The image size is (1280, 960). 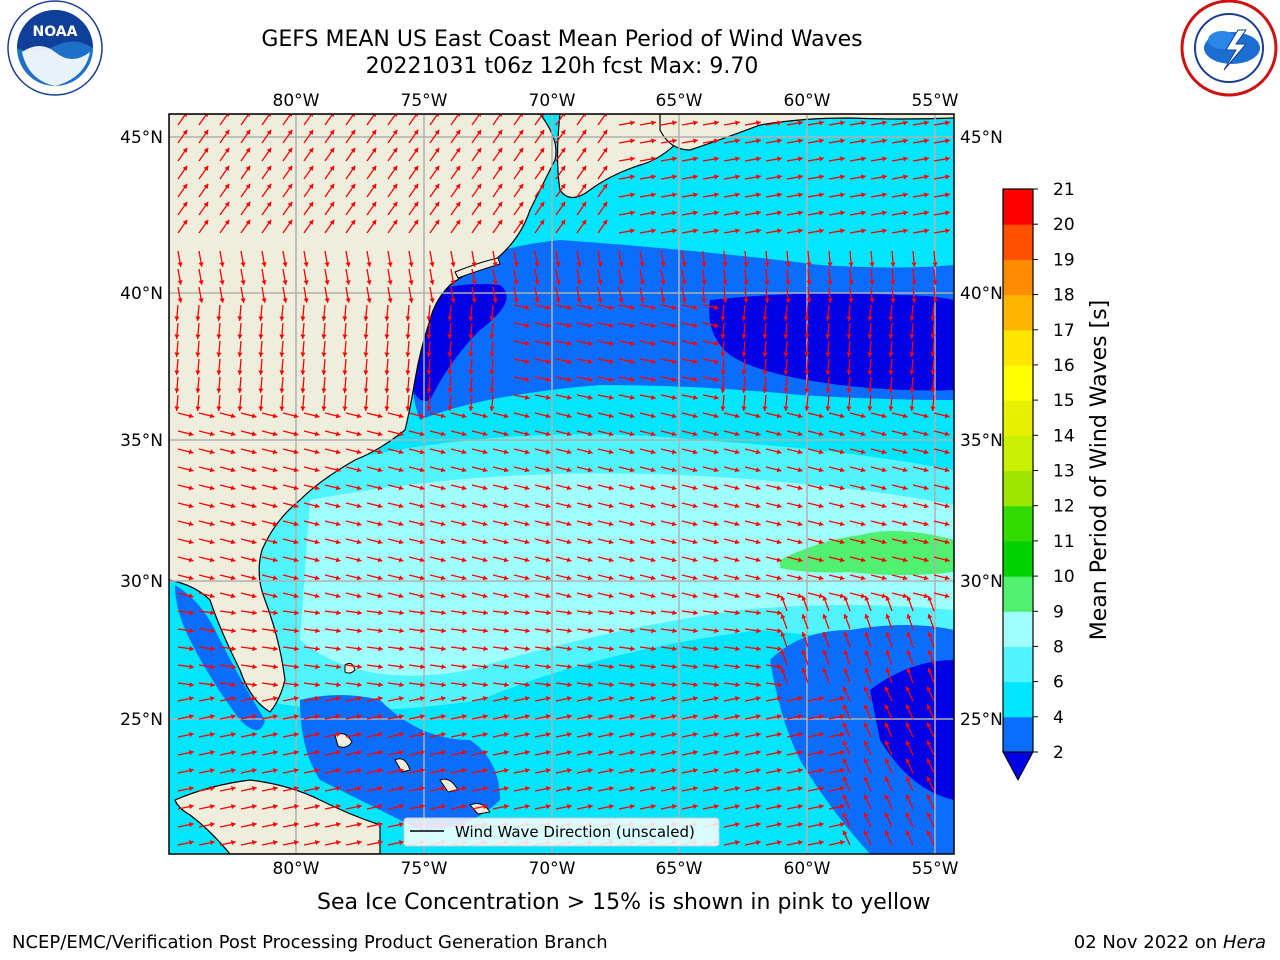 I want to click on lat-label-left: 30°N, so click(x=141, y=582).